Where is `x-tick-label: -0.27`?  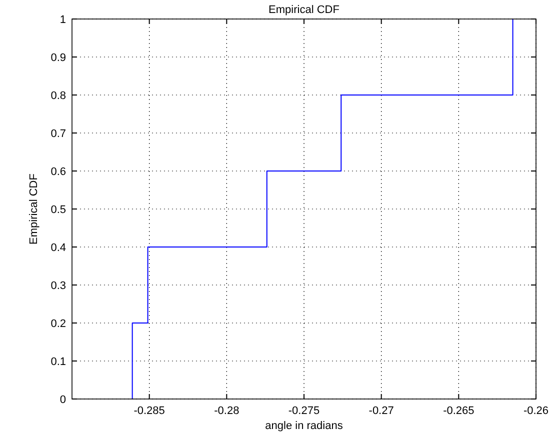
x-tick-label: -0.27 is located at coordinates (381, 411).